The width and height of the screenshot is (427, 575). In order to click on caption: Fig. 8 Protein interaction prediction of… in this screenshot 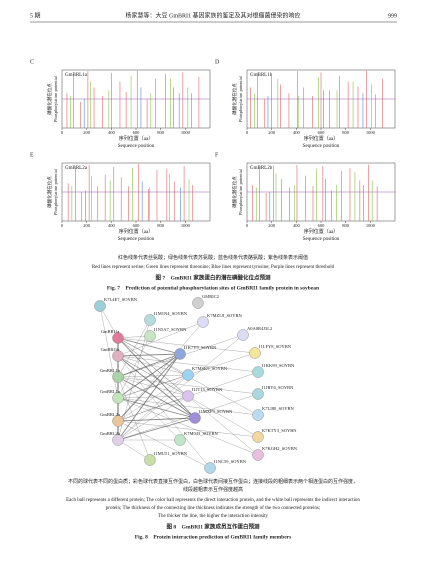, I will do `click(213, 537)`.